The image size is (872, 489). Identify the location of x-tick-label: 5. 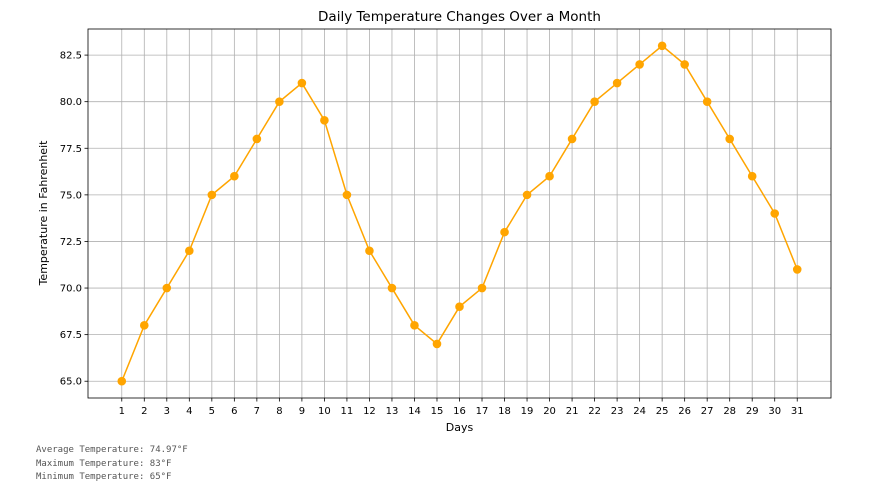
(212, 411).